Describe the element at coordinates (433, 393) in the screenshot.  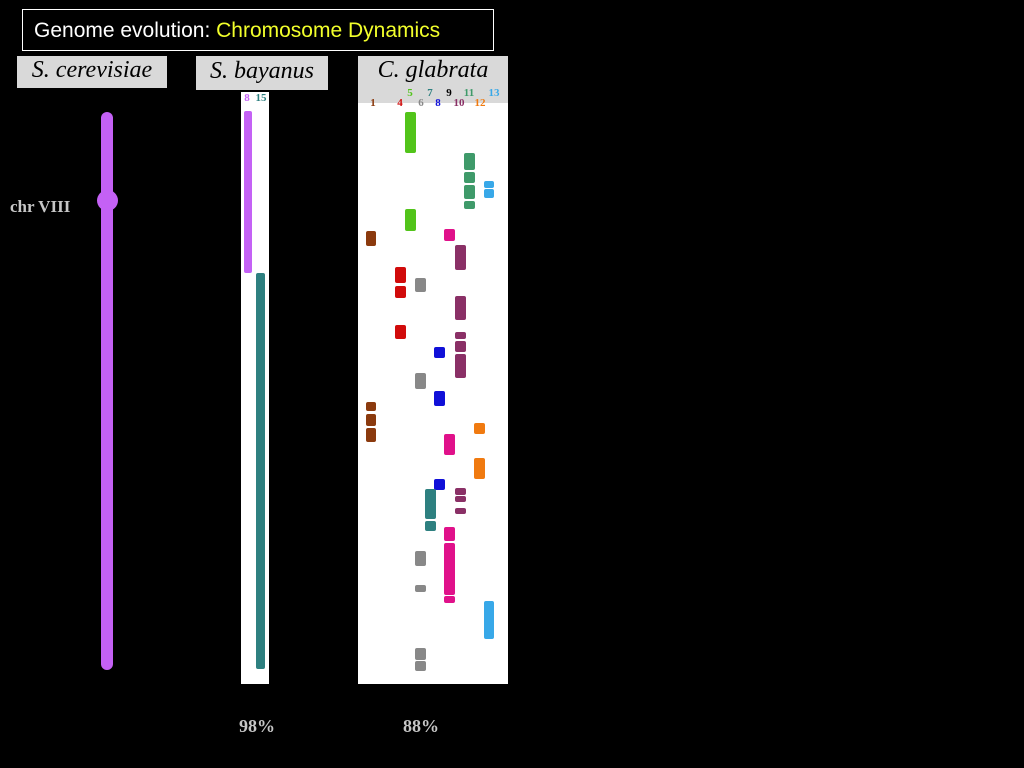
I see `glabrata-panel` at that location.